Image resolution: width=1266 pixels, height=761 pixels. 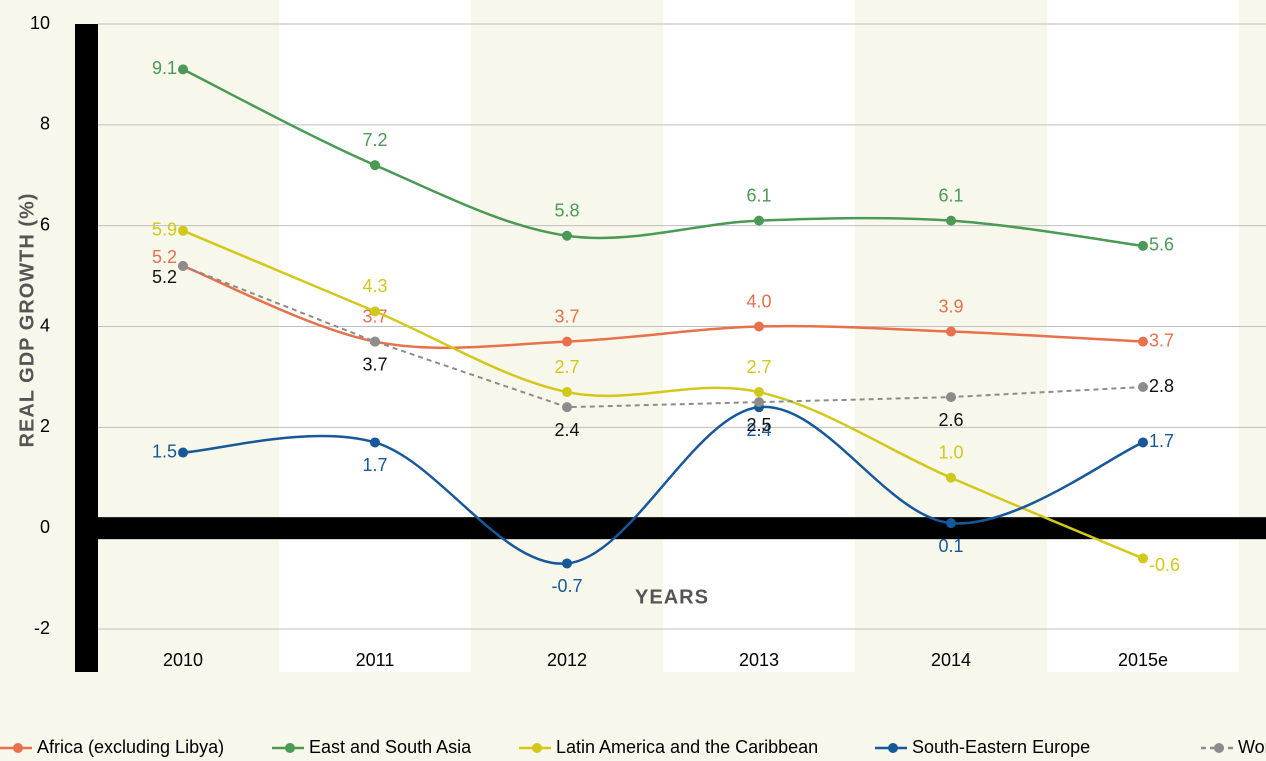 I want to click on value-label: 2.5, so click(x=758, y=425).